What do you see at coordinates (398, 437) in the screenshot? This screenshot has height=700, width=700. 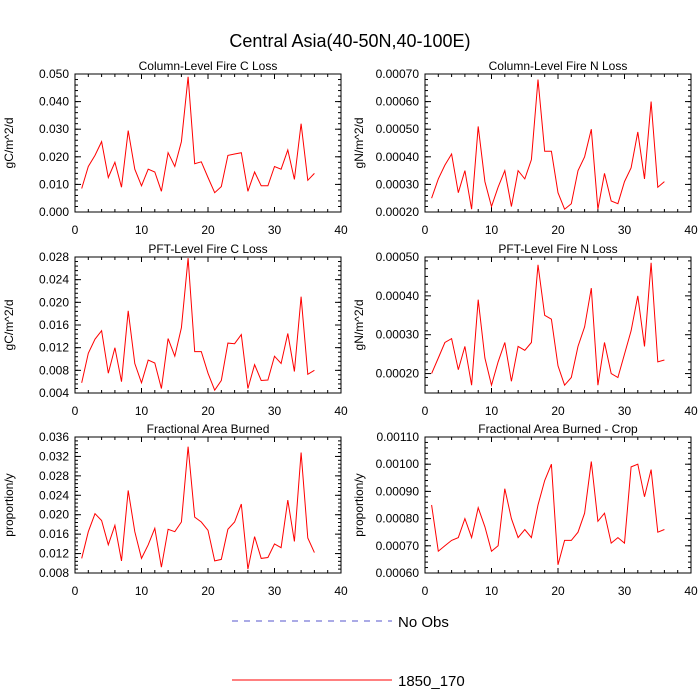 I see `y-tick-label: 0.00110` at bounding box center [398, 437].